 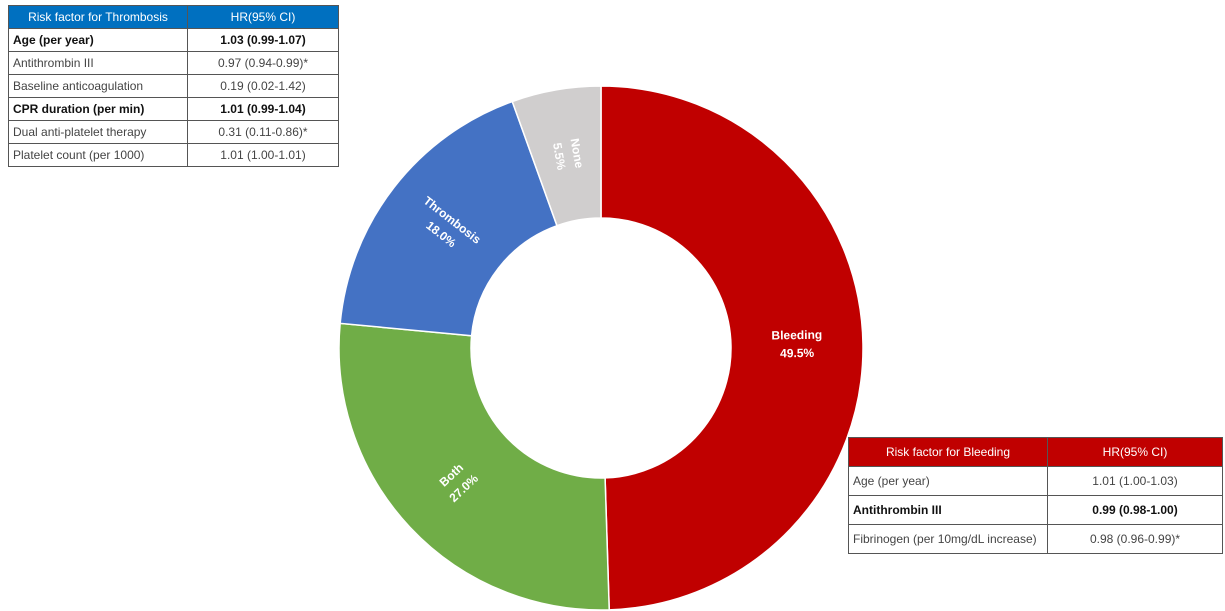 I want to click on table-cell: 0.98 (0.96-0.99)*, so click(x=1135, y=539).